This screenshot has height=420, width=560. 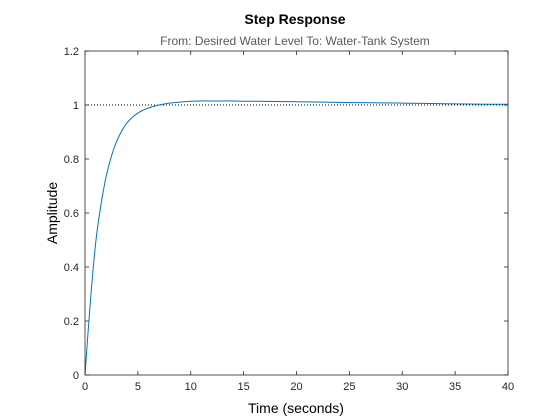 What do you see at coordinates (76, 376) in the screenshot?
I see `y-tick-label: 0` at bounding box center [76, 376].